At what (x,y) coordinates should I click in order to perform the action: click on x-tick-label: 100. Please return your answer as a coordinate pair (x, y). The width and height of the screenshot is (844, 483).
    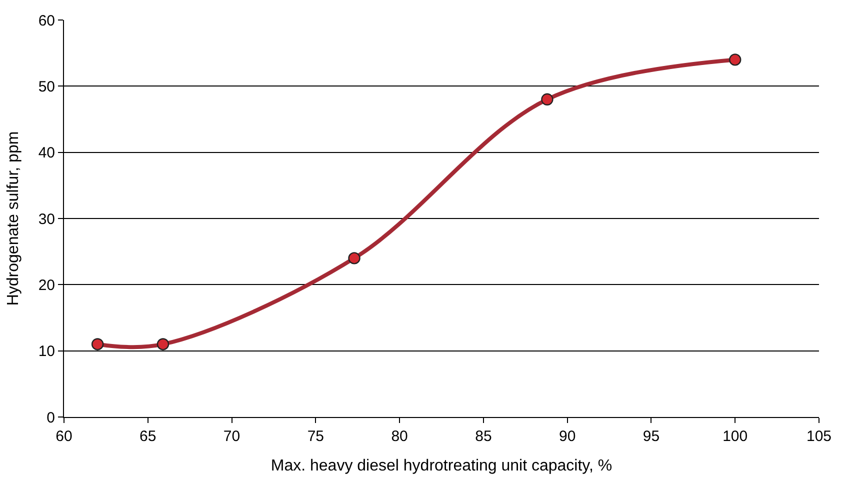
    Looking at the image, I should click on (735, 436).